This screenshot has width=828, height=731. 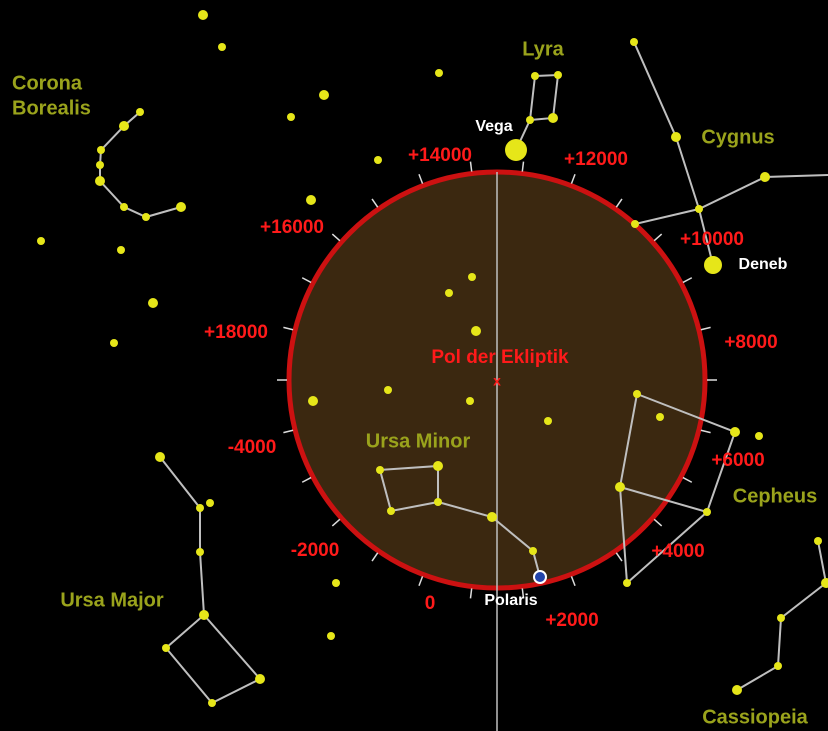 What do you see at coordinates (677, 551) in the screenshot?
I see `year-label: +4000` at bounding box center [677, 551].